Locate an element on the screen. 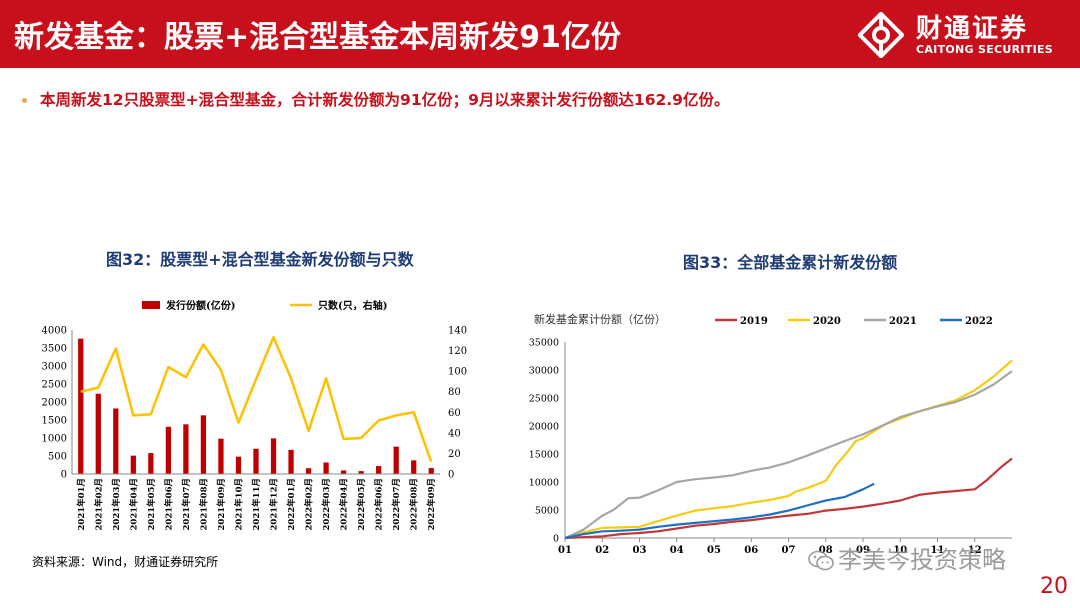 Image resolution: width=1080 pixels, height=608 pixels. x-axis-month-label: 2022年06月 is located at coordinates (379, 504).